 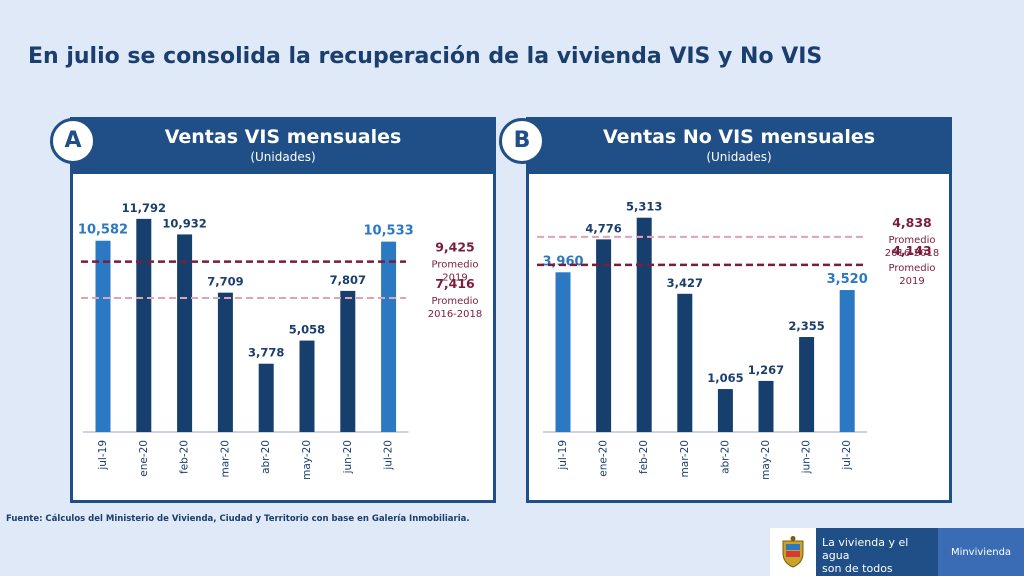 I want to click on bar-value-label: 3,778, so click(x=266, y=353).